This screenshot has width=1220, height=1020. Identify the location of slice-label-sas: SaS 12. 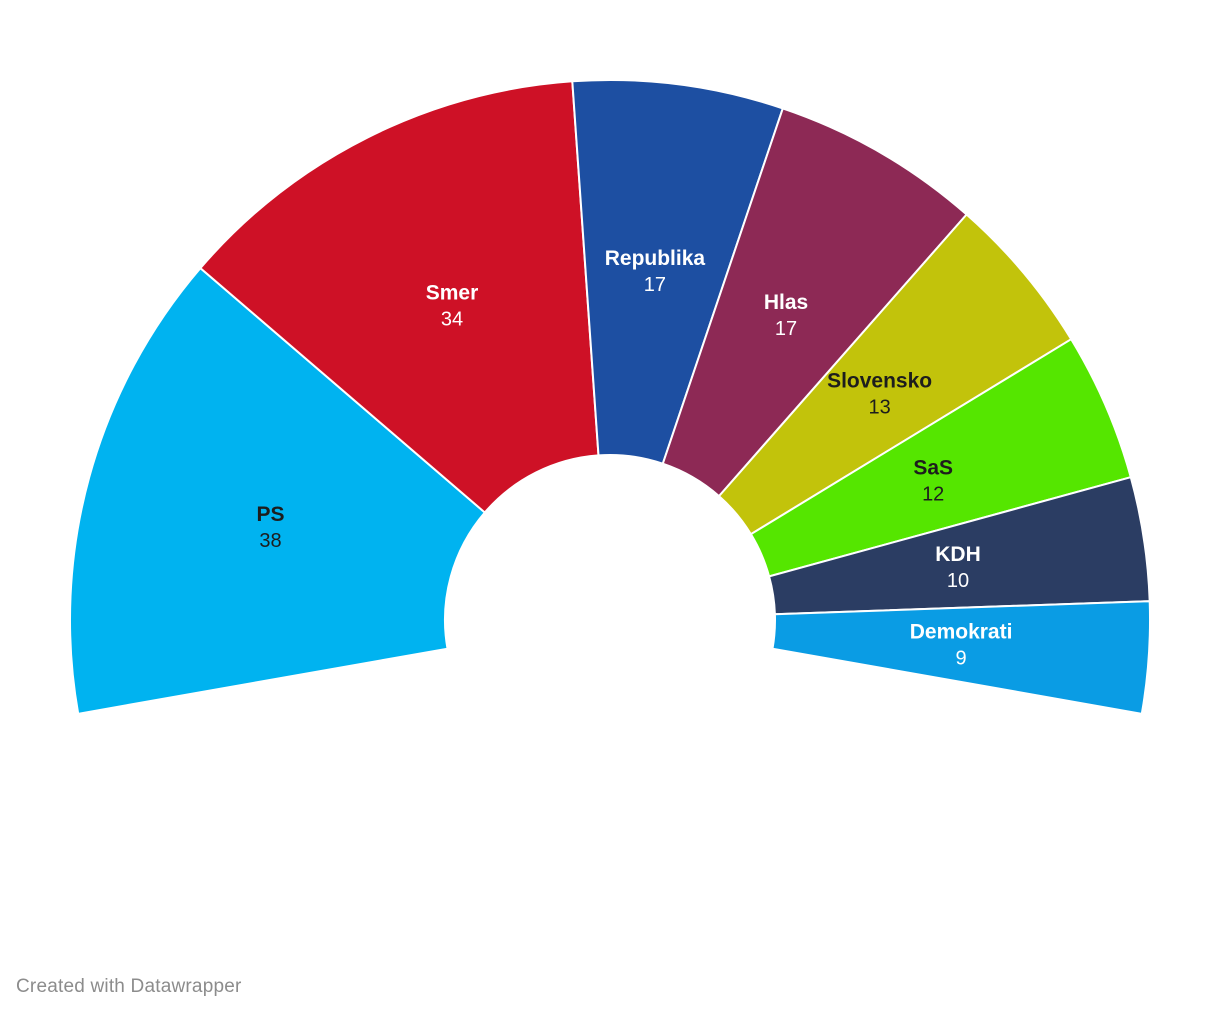
(933, 481).